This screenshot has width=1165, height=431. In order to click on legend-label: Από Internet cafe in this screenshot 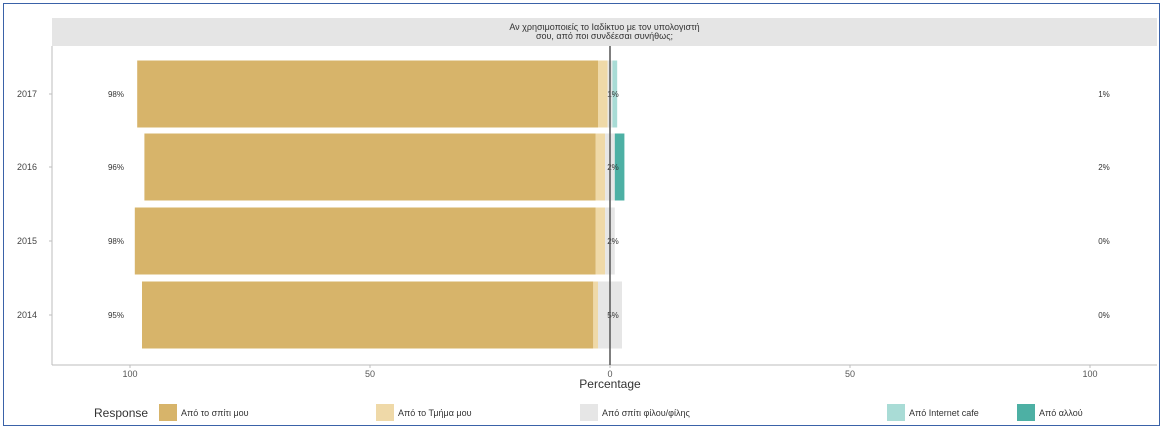, I will do `click(944, 413)`.